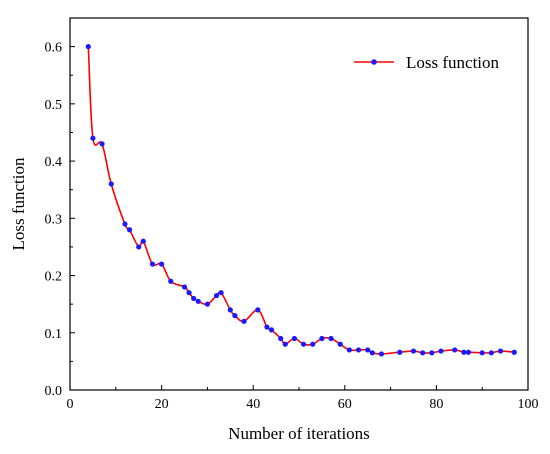 Image resolution: width=550 pixels, height=454 pixels. I want to click on legend-label: Loss function, so click(453, 62).